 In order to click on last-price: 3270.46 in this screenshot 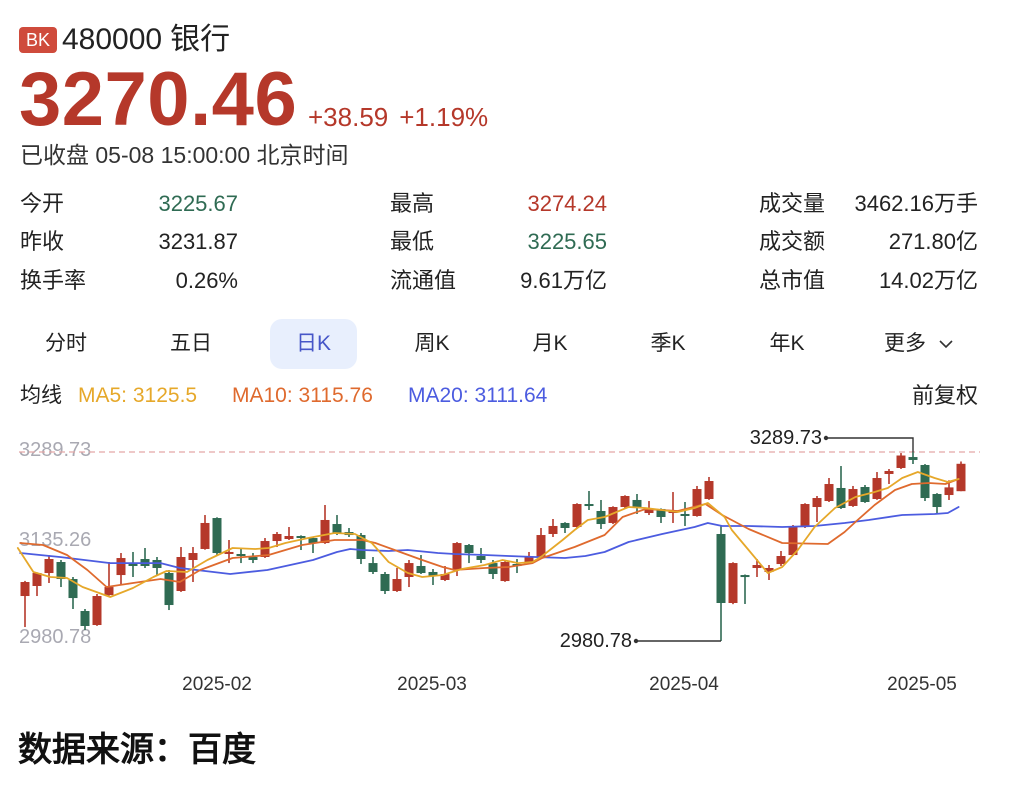, I will do `click(158, 99)`.